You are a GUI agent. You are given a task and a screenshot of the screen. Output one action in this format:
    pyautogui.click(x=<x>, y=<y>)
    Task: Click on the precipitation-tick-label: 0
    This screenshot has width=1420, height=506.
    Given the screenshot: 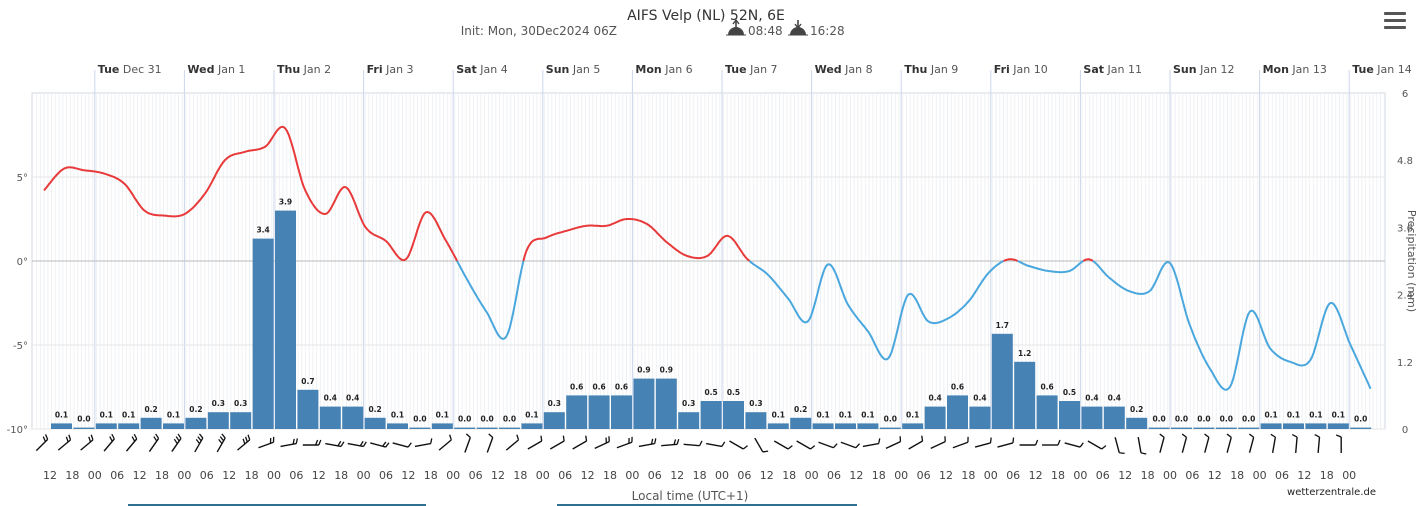 What is the action you would take?
    pyautogui.click(x=1405, y=430)
    